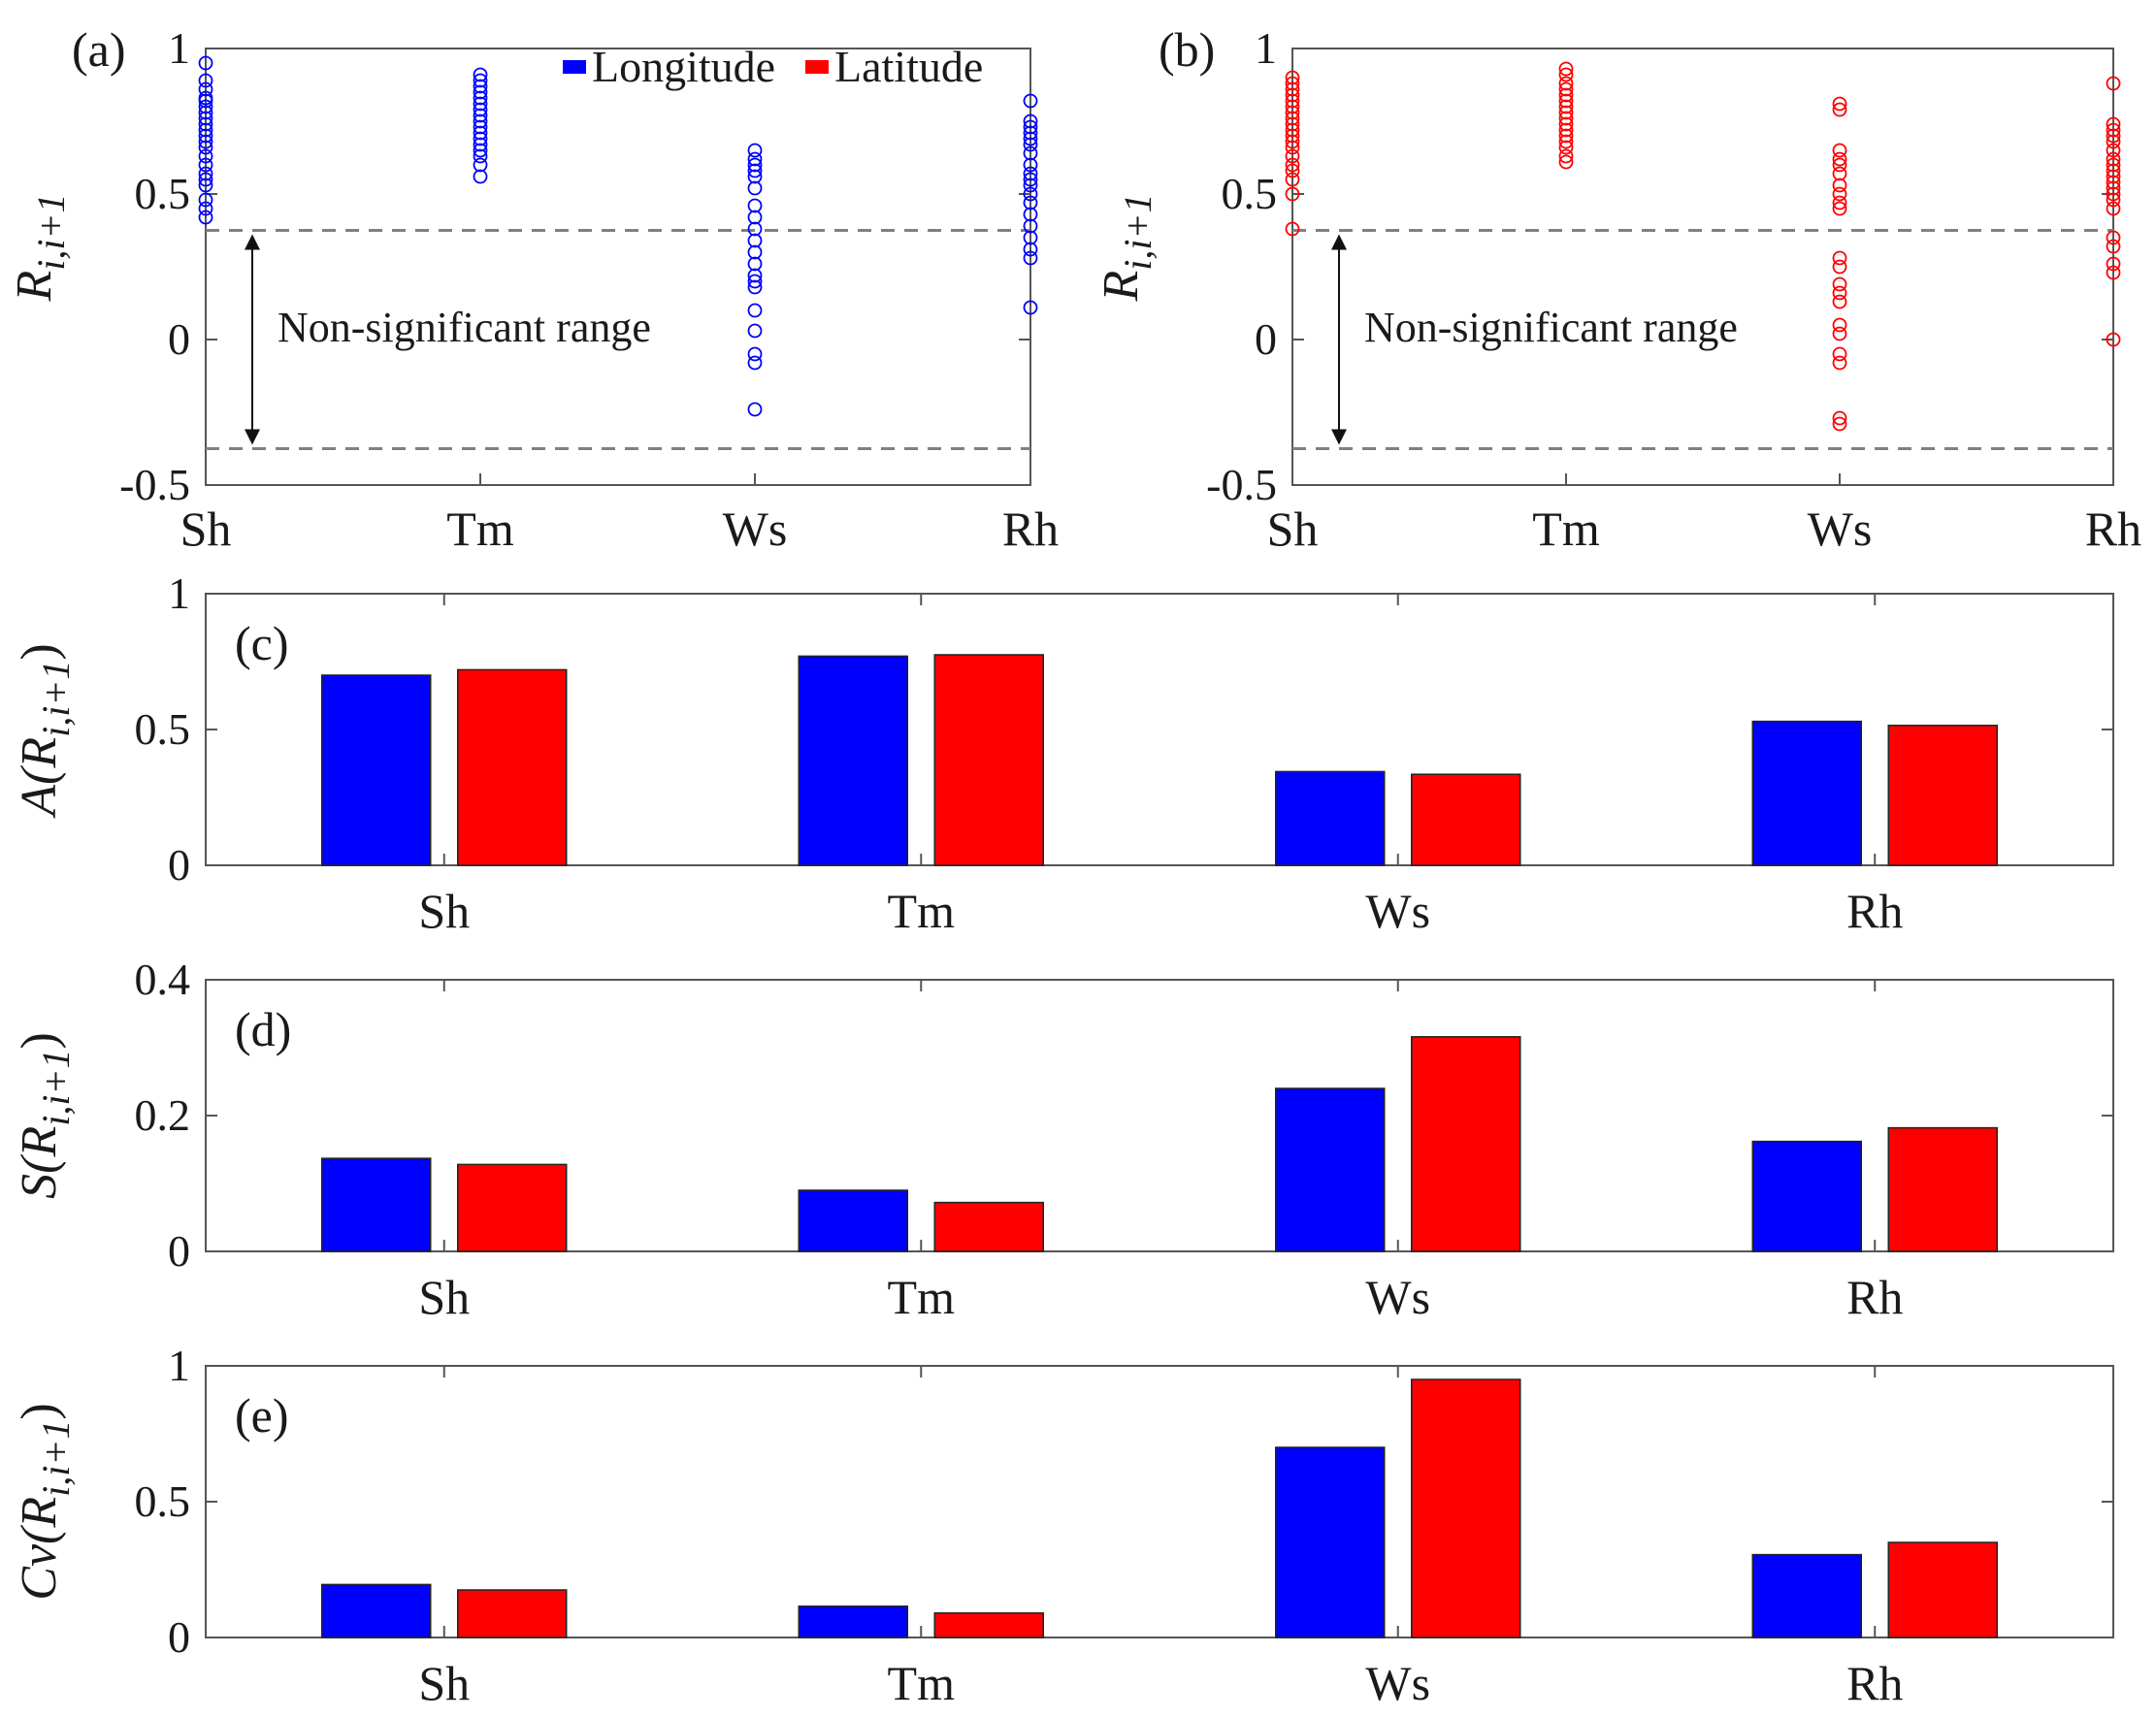  I want to click on plot-frame-b, so click(1702, 267).